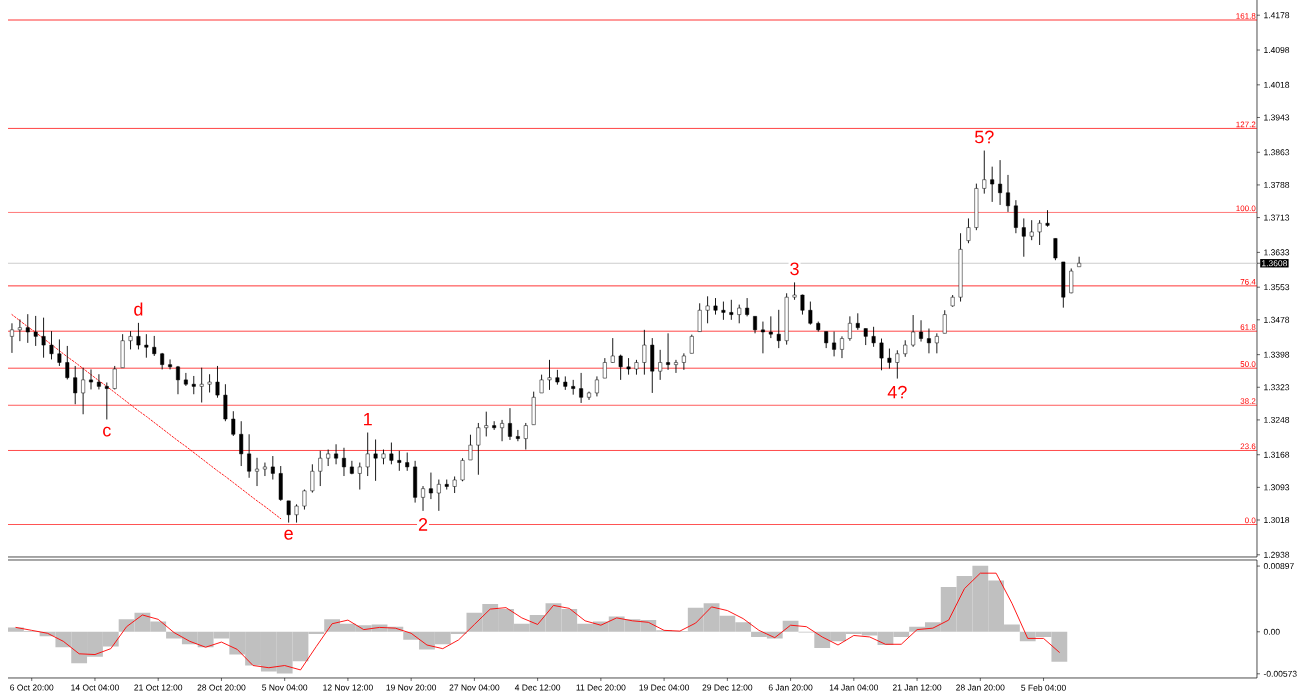 The width and height of the screenshot is (1300, 700). Describe the element at coordinates (984, 137) in the screenshot. I see `annotation: 5?` at that location.